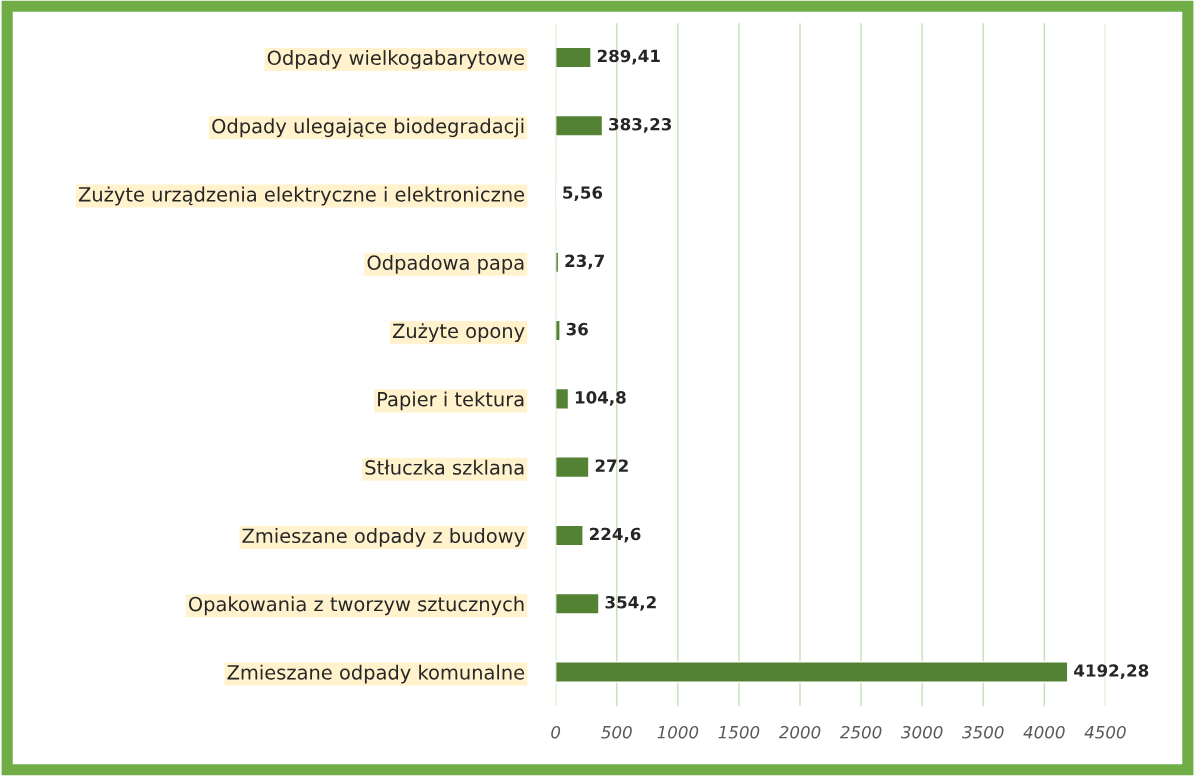  What do you see at coordinates (583, 193) in the screenshot?
I see `data-label: 5,56` at bounding box center [583, 193].